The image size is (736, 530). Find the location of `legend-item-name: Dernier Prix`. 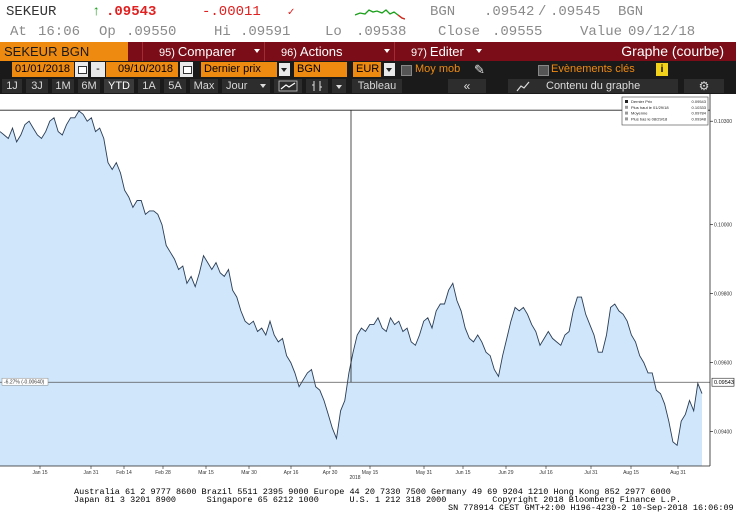

legend-item-name: Dernier Prix is located at coordinates (641, 101).